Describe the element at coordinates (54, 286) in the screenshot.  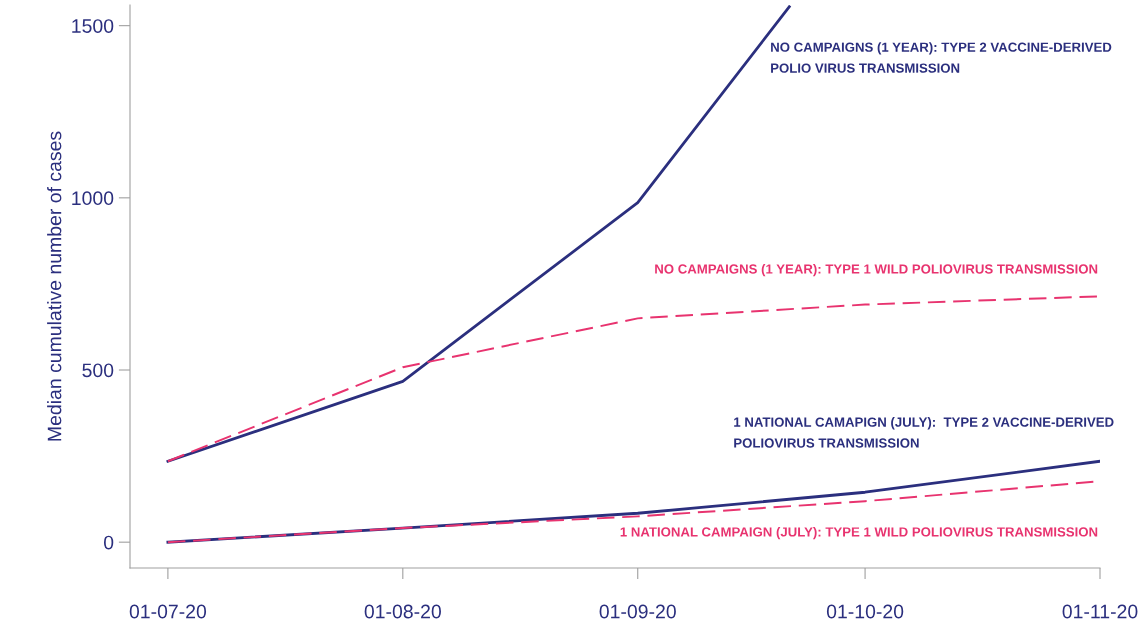
I see `y-axis-title: Median cumulative number of cases` at that location.